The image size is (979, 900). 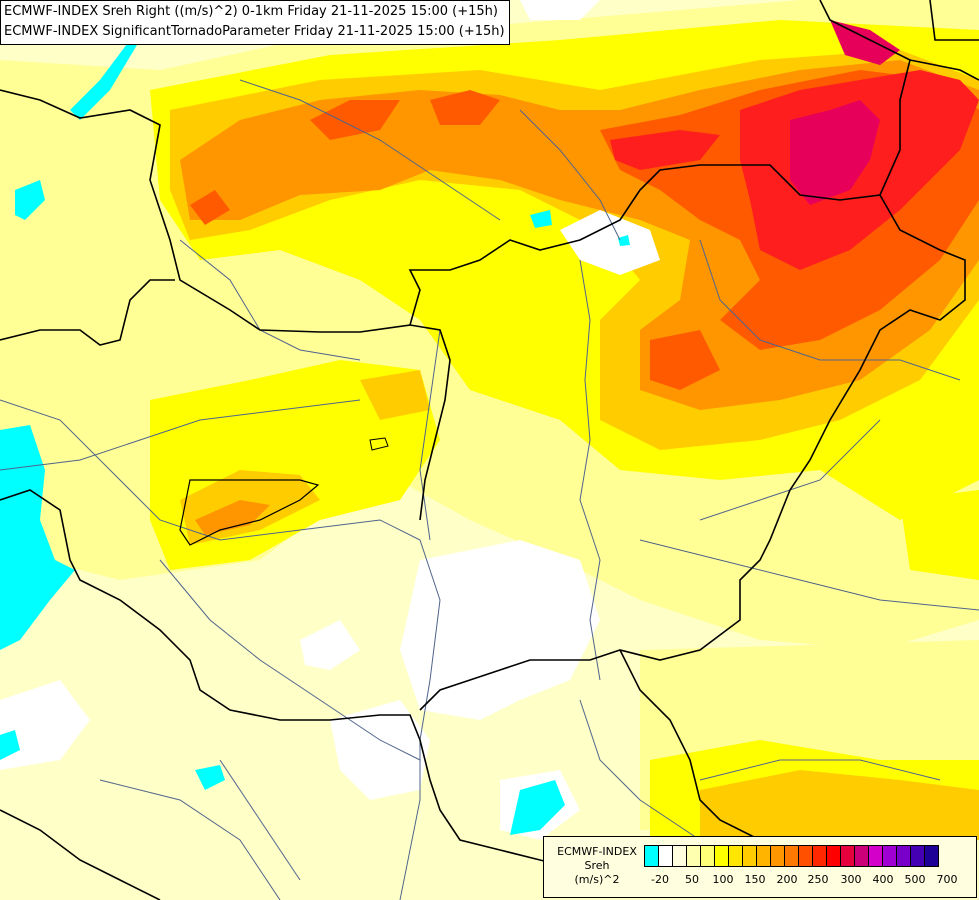 I want to click on legend-label: 700, so click(x=947, y=879).